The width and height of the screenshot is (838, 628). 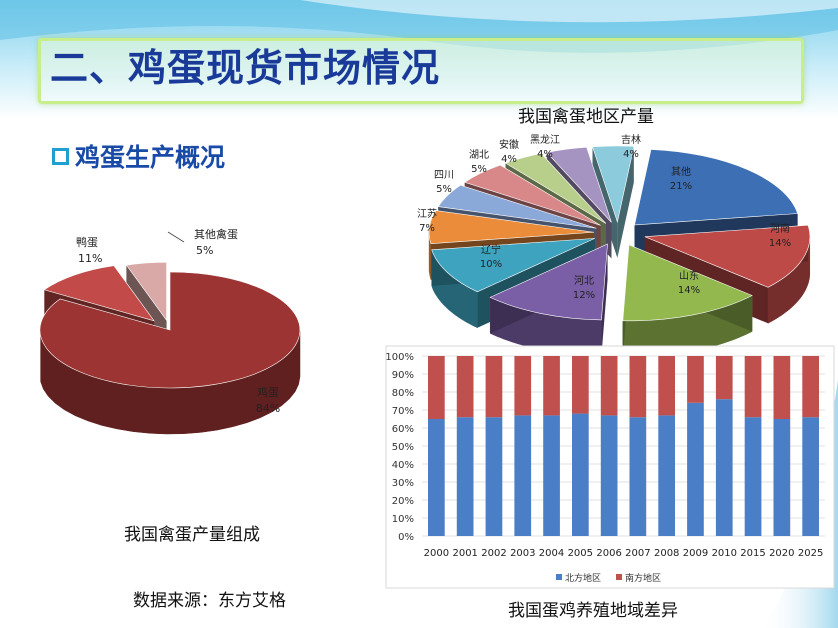 I want to click on bar-0-2015, so click(x=753, y=476).